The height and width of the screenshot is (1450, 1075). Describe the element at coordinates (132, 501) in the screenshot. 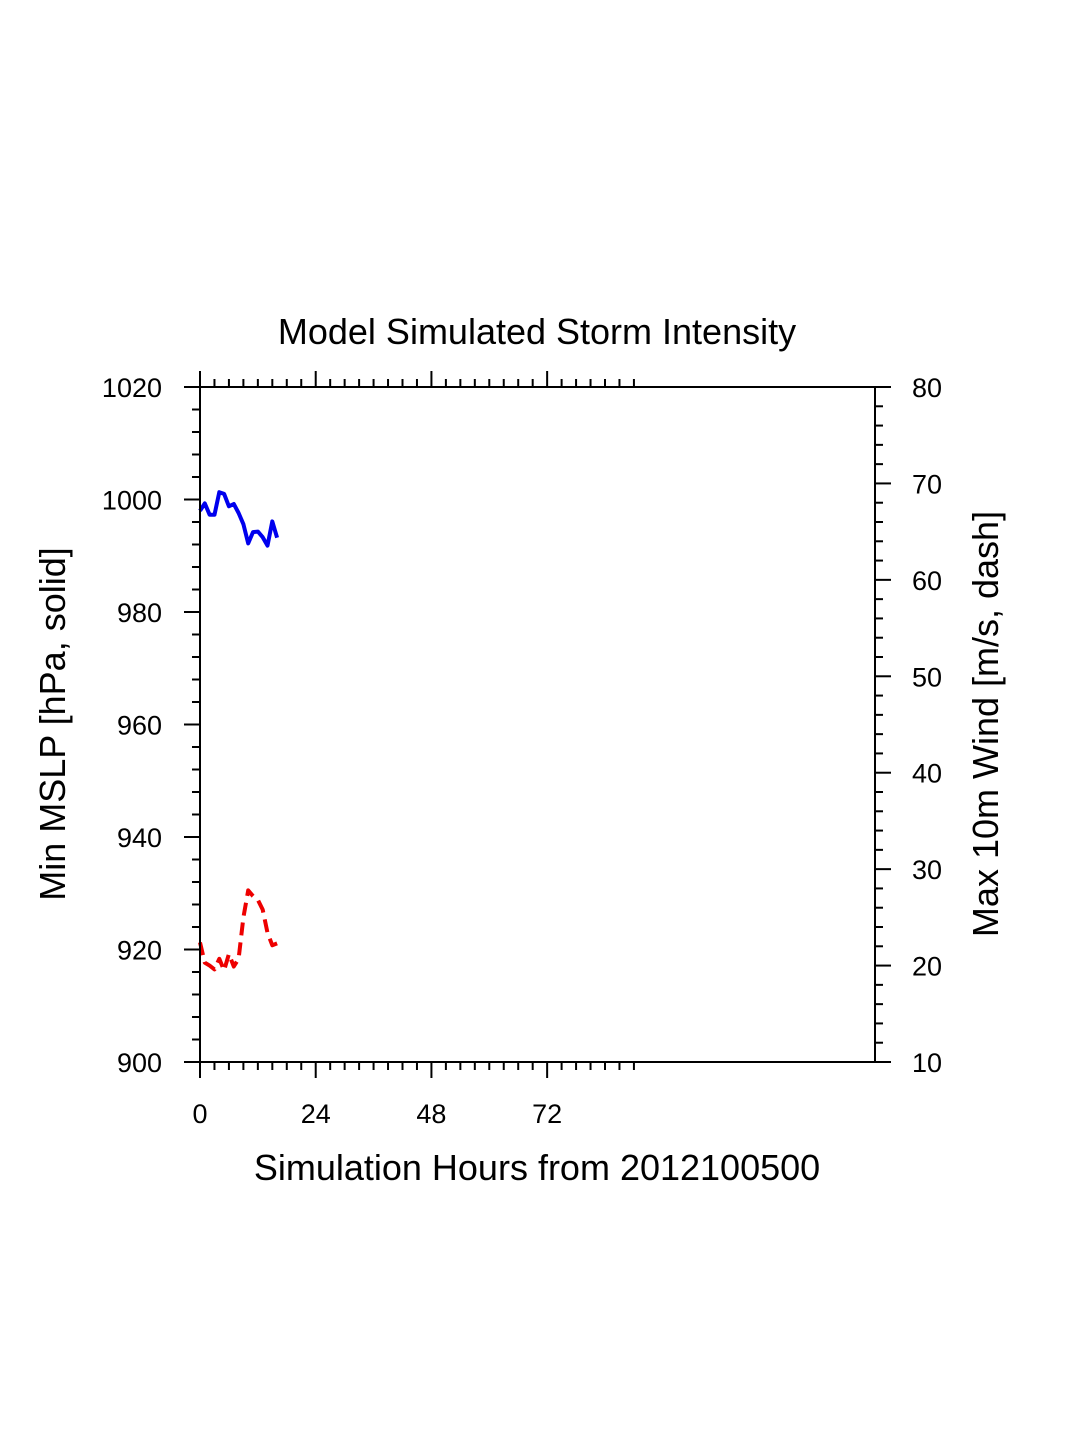

I see `y-left-tick-label: 1000` at that location.